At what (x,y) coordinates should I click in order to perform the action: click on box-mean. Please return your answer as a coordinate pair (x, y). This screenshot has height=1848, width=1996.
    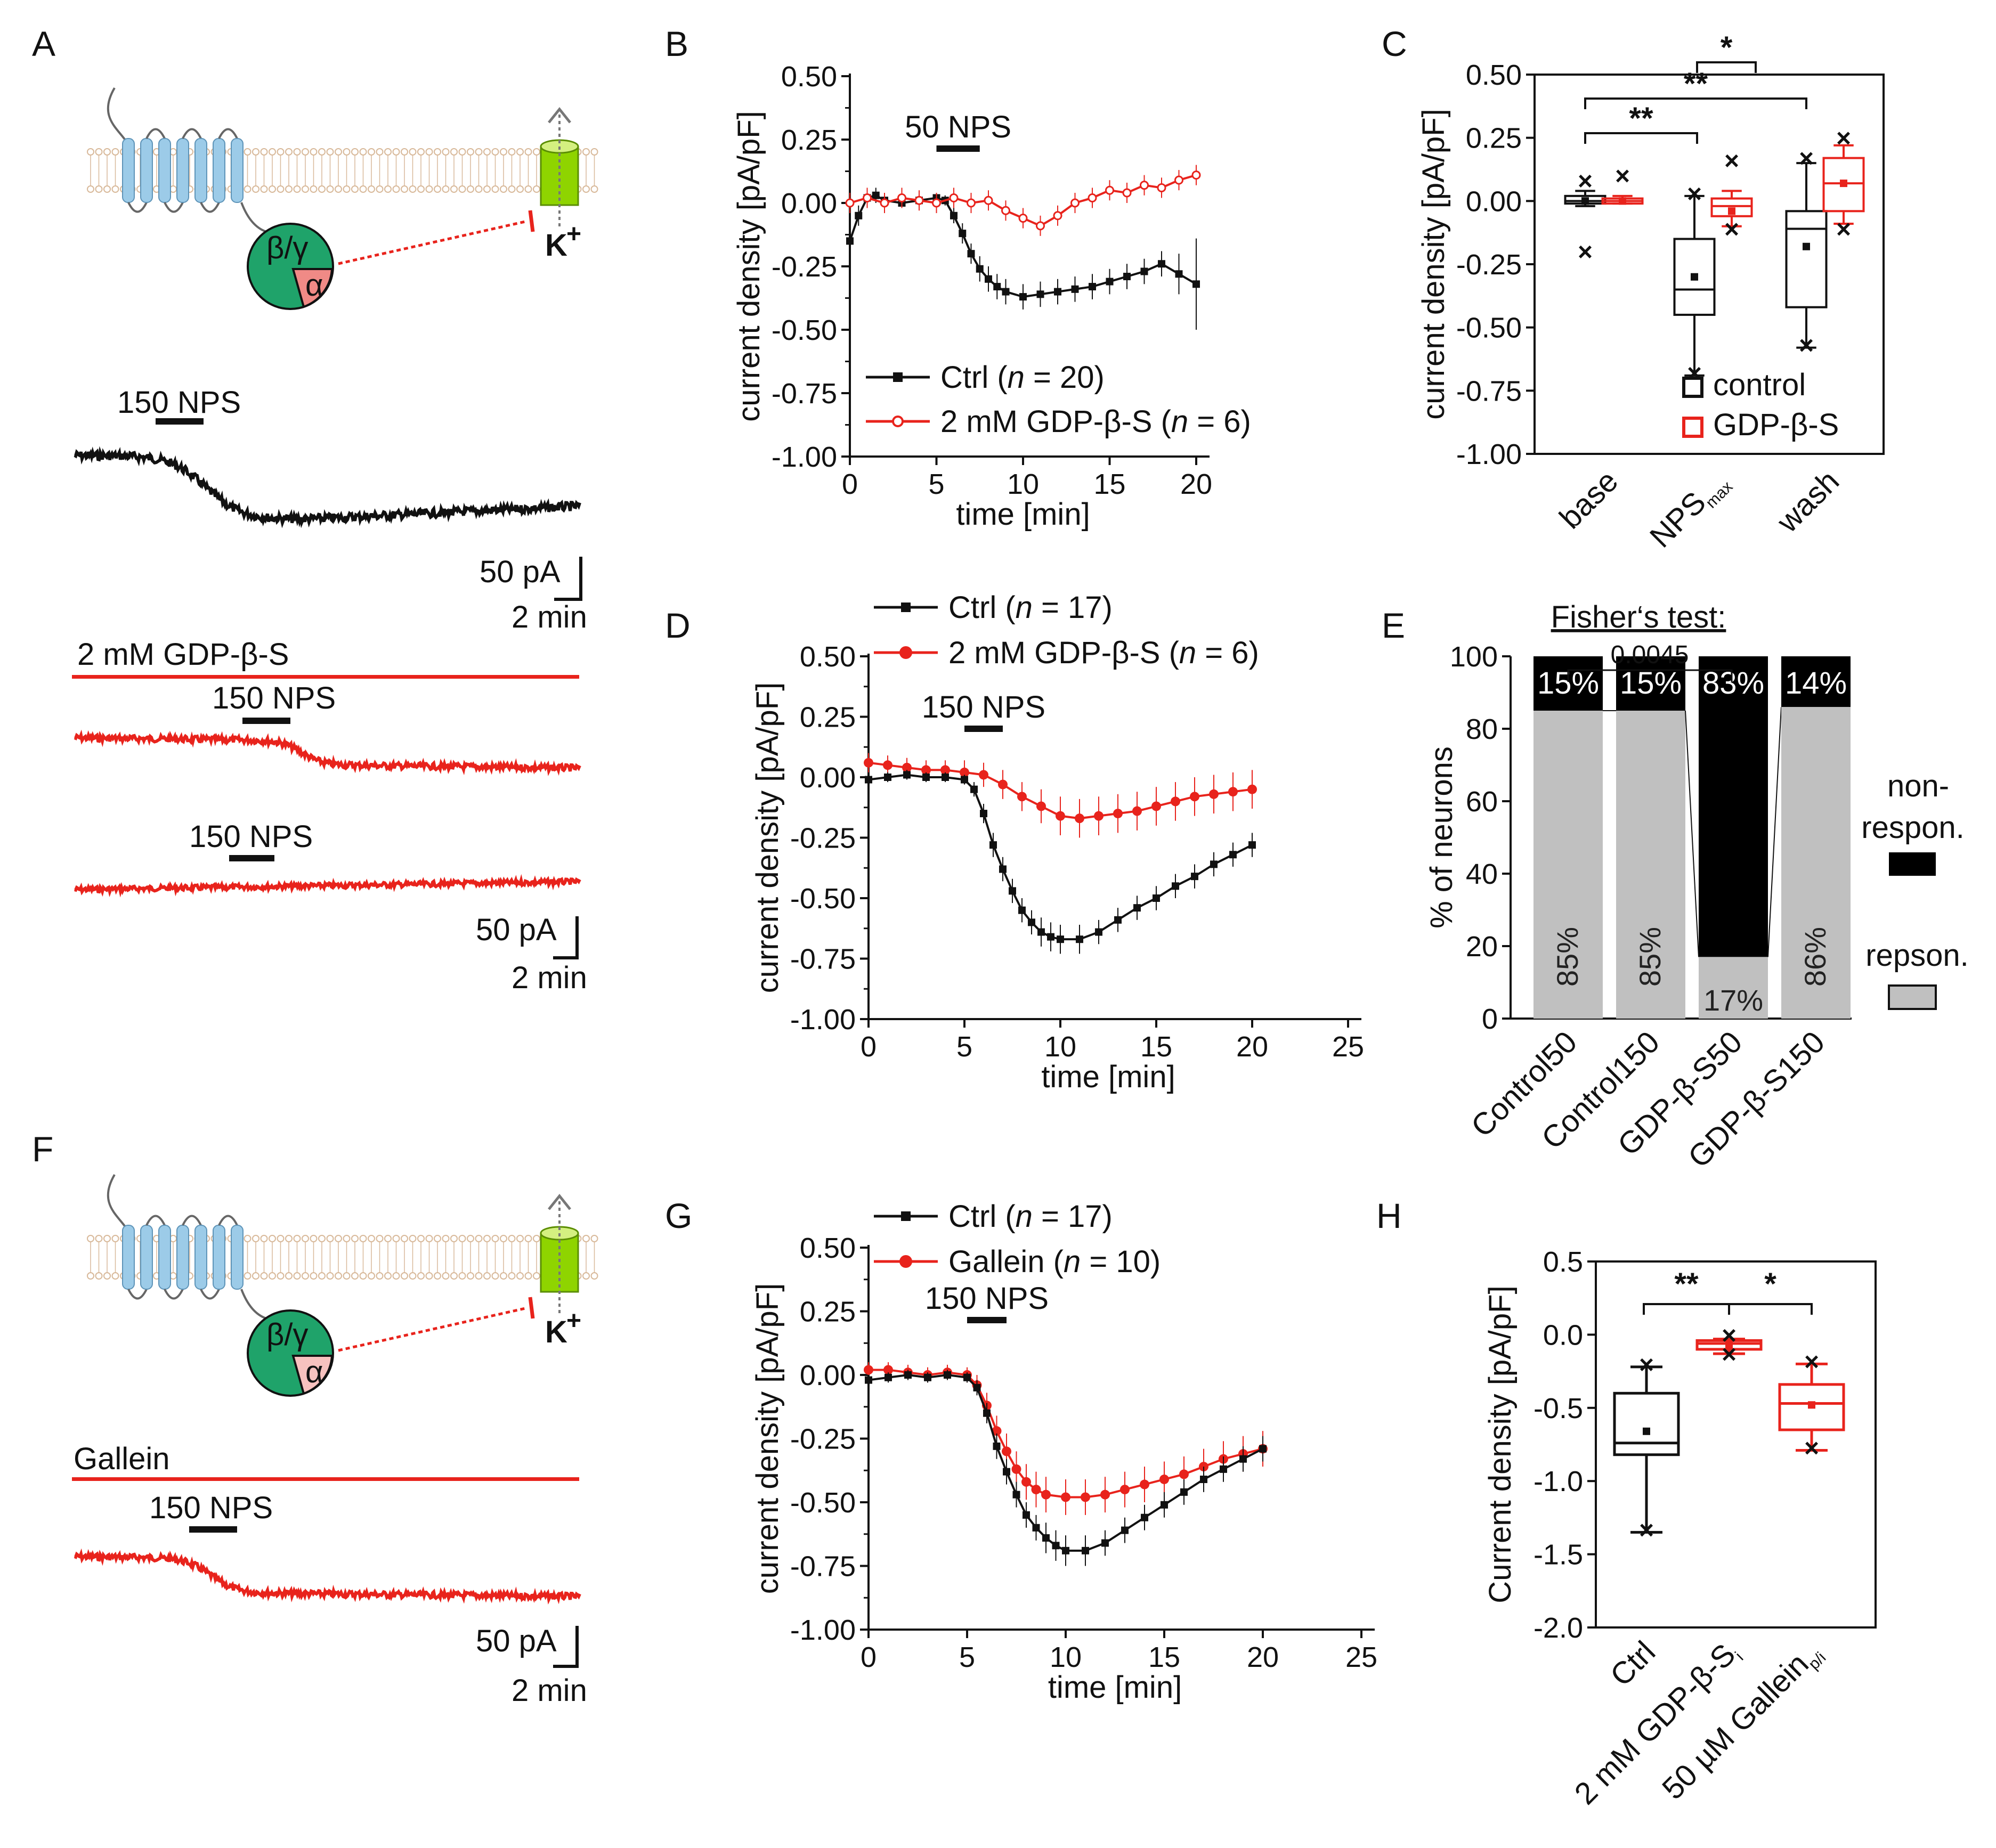
    Looking at the image, I should click on (1729, 1345).